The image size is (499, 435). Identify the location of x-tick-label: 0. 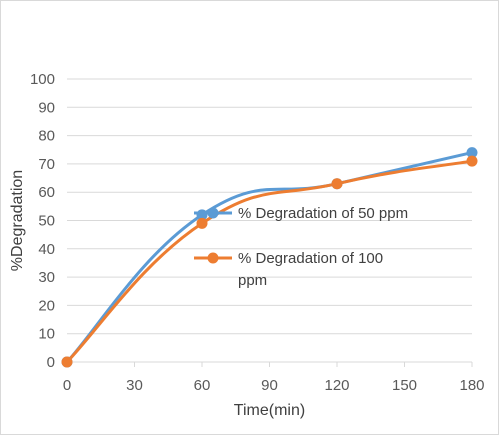
(67, 385).